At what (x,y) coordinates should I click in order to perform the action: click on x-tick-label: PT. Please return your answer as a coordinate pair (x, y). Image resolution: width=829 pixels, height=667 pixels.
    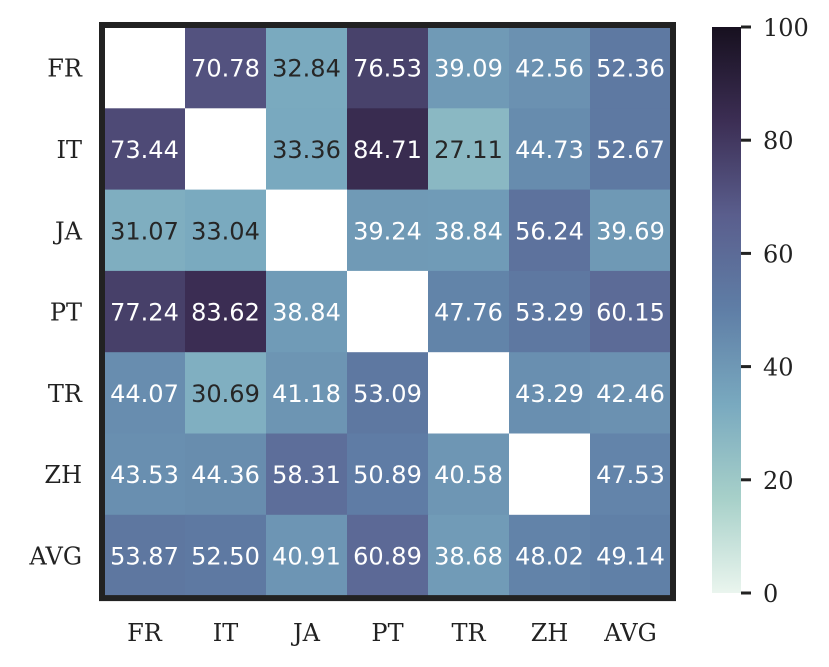
    Looking at the image, I should click on (387, 633).